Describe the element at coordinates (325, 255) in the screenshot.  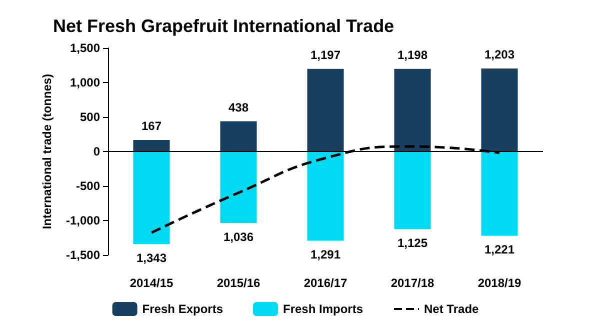
I see `data-label: 1,291` at that location.